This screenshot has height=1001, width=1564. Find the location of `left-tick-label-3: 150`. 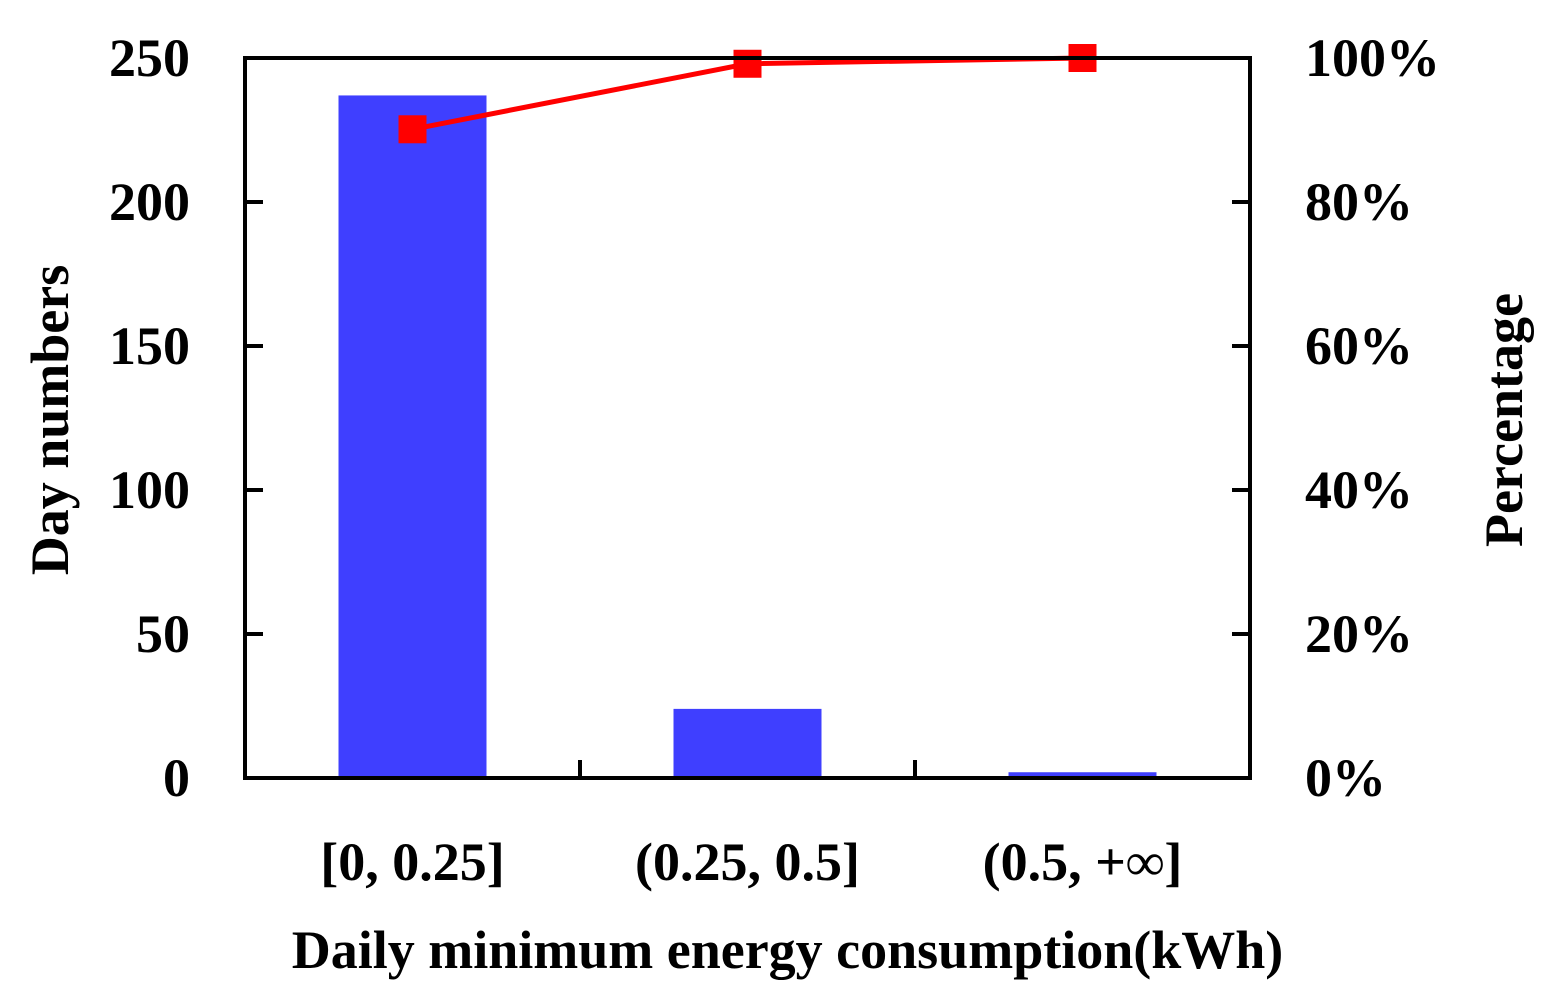

left-tick-label-3: 150 is located at coordinates (149, 346).